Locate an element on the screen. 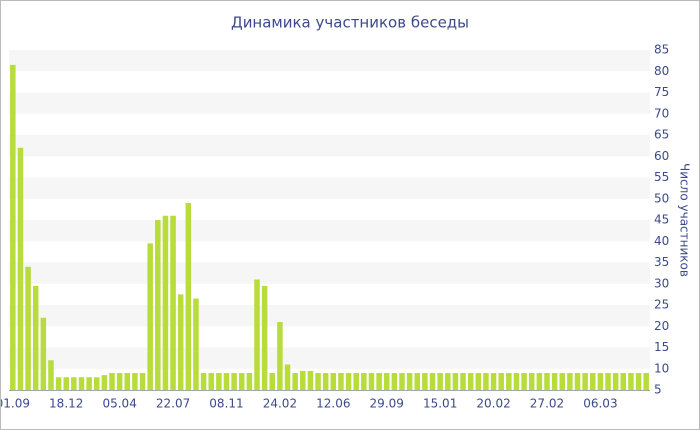  y-tick-label: 50 is located at coordinates (661, 198).